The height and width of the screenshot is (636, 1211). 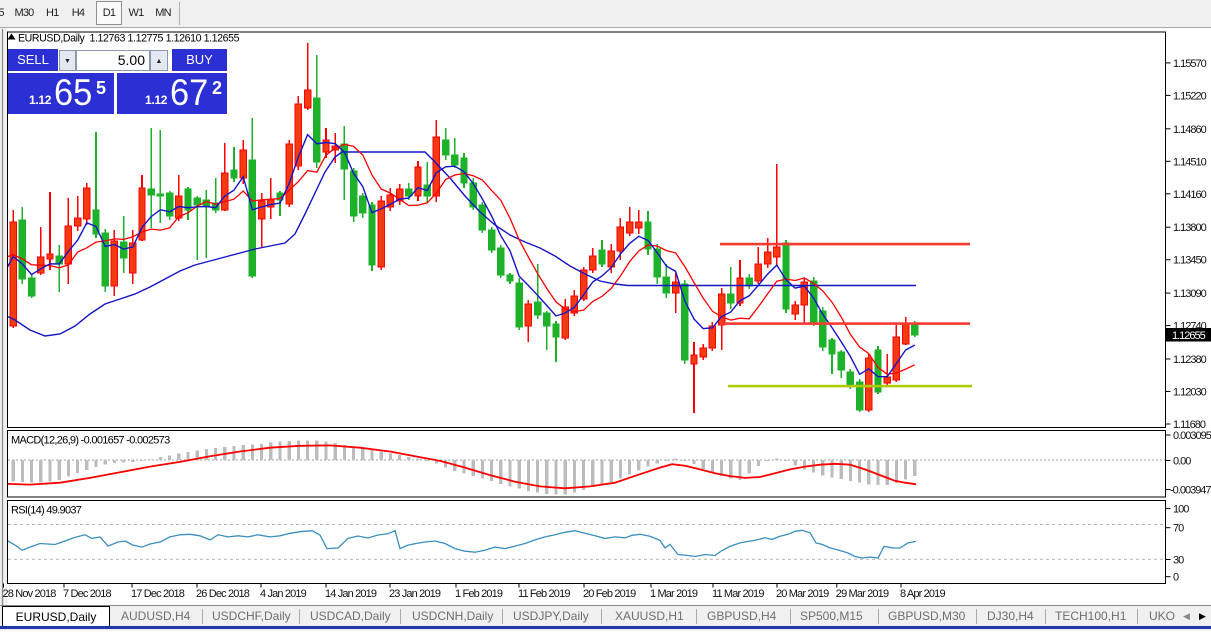 I want to click on svg-text: 23 Jan 2019, so click(x=415, y=594).